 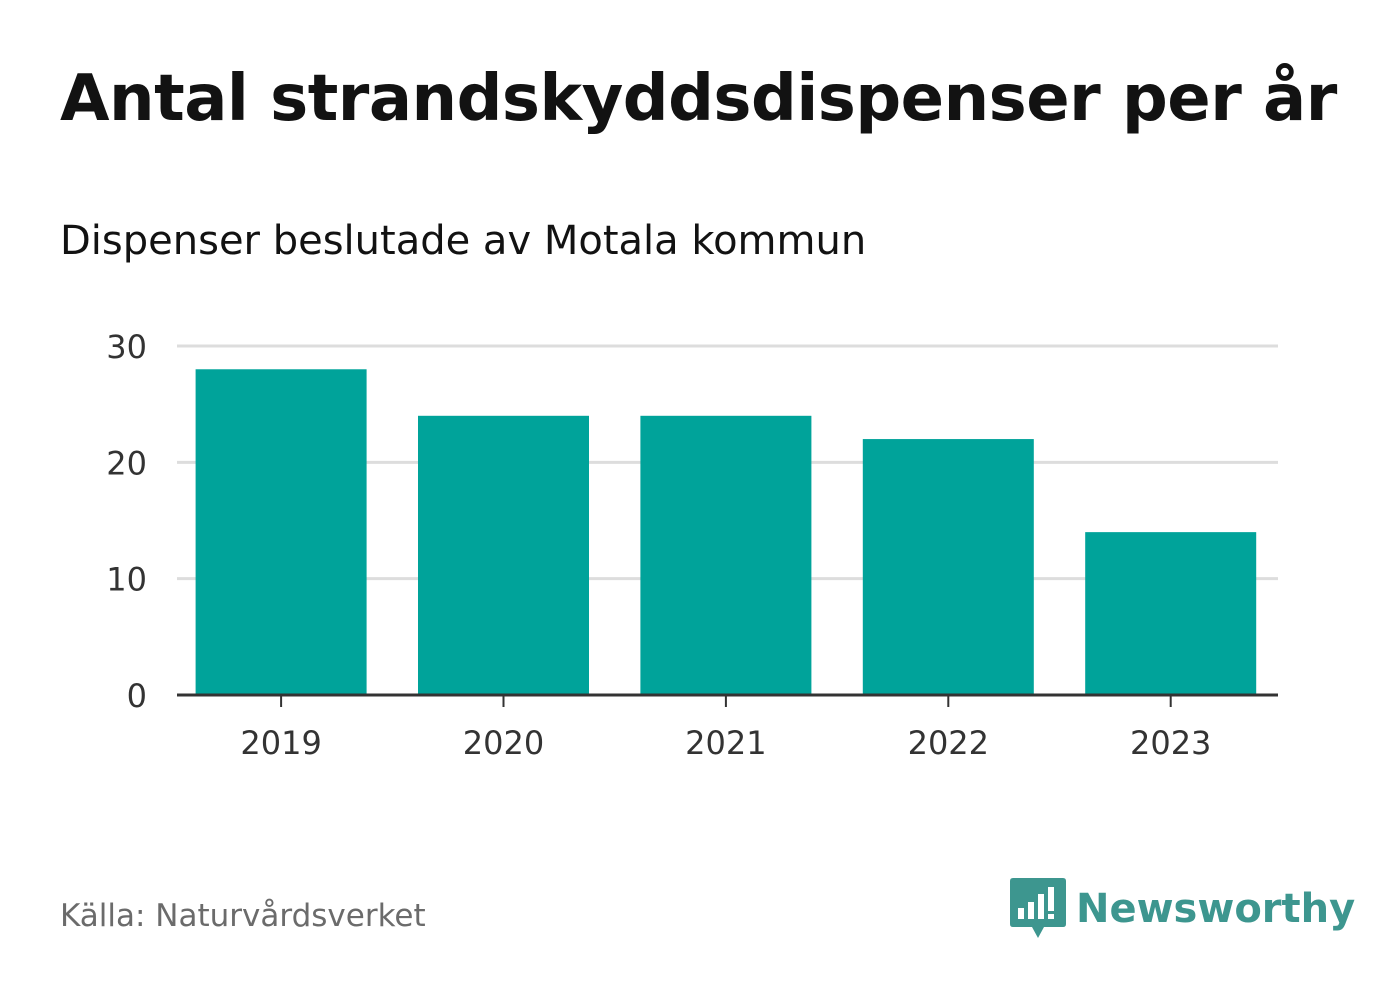 I want to click on x-tick-label: 2022, so click(x=948, y=743).